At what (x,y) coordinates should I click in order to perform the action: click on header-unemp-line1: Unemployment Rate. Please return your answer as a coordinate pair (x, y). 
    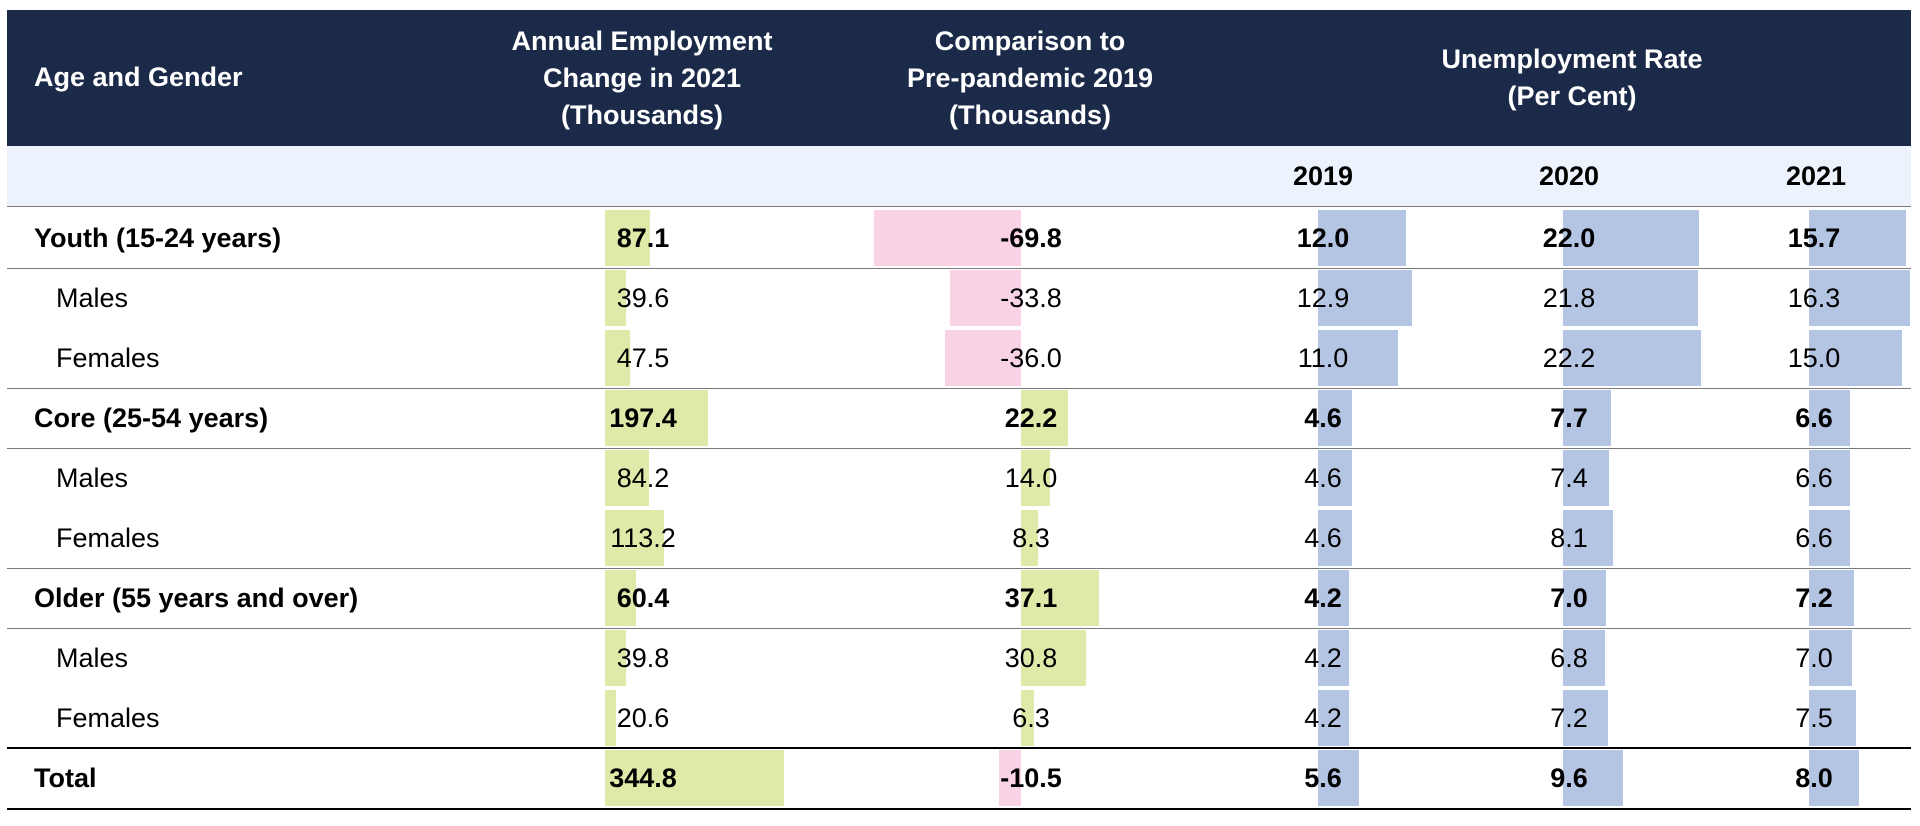
    Looking at the image, I should click on (1572, 59).